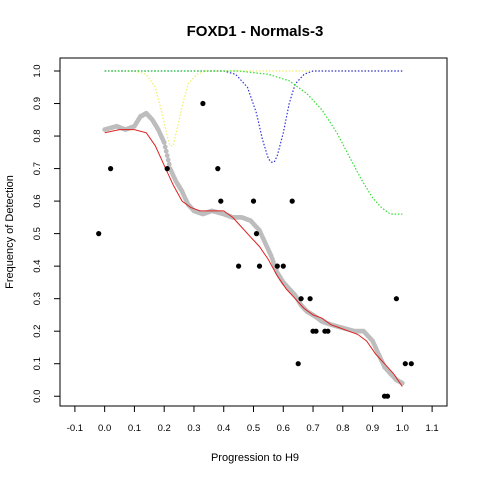  What do you see at coordinates (37, 331) in the screenshot?
I see `y-tick-label: 0.2` at bounding box center [37, 331].